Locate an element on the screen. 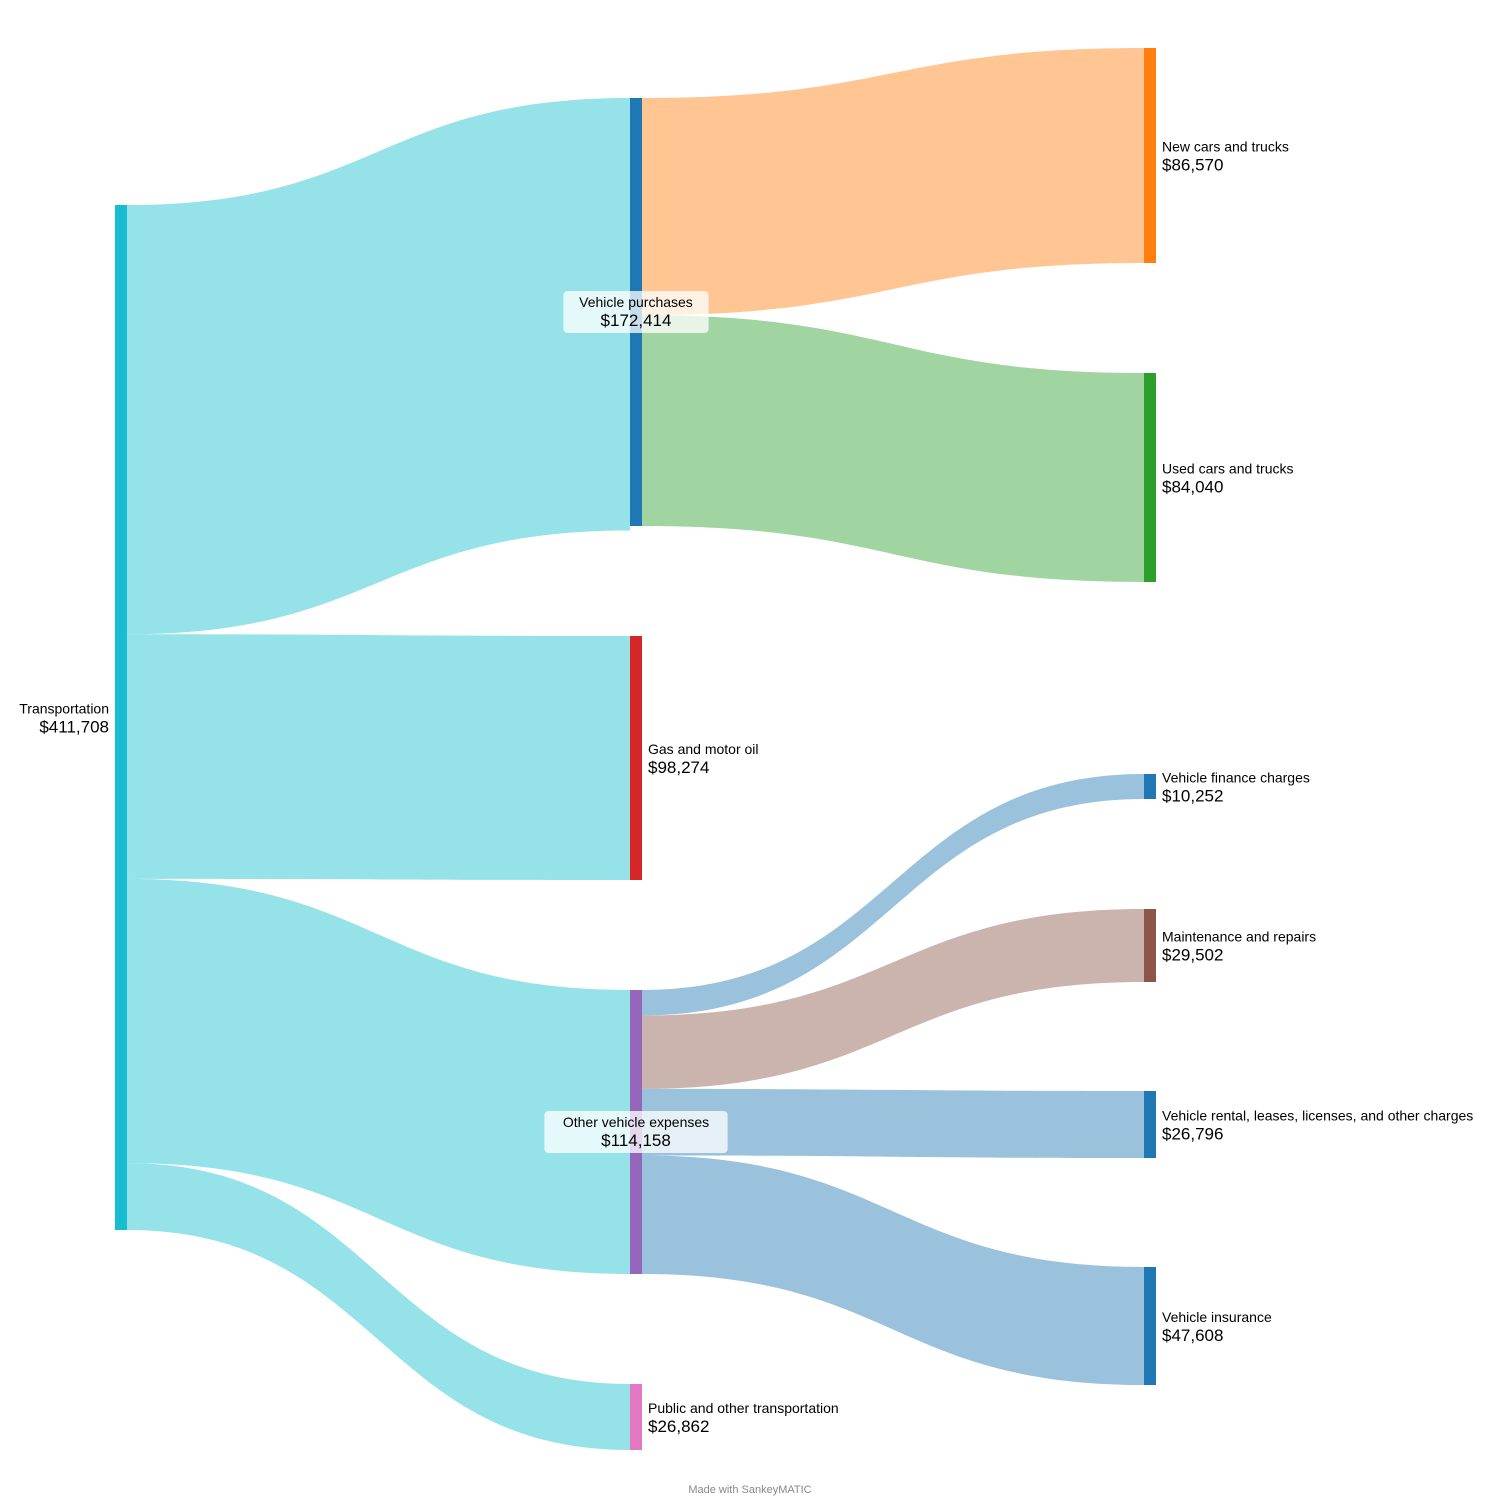  node-value-public: $26,862 is located at coordinates (678, 1426).